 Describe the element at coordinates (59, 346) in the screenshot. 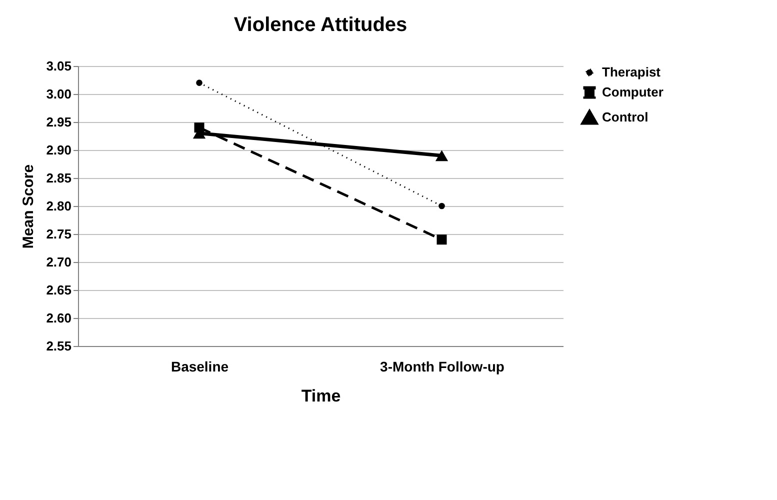

I see `y-tick-label: 2.55` at that location.